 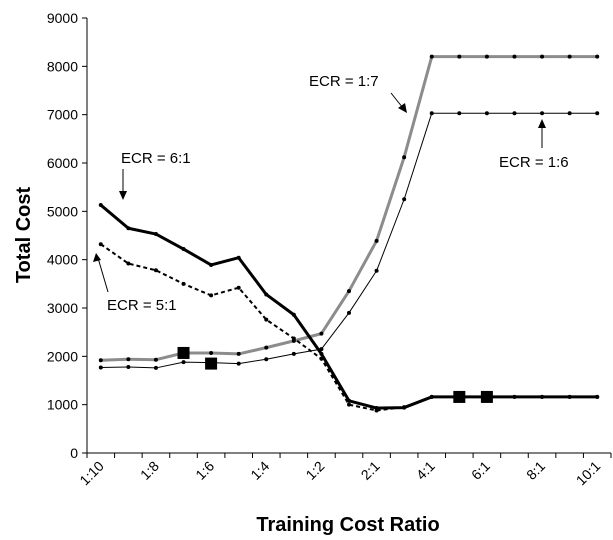 I want to click on y-tick-label: 2000, so click(x=62, y=356).